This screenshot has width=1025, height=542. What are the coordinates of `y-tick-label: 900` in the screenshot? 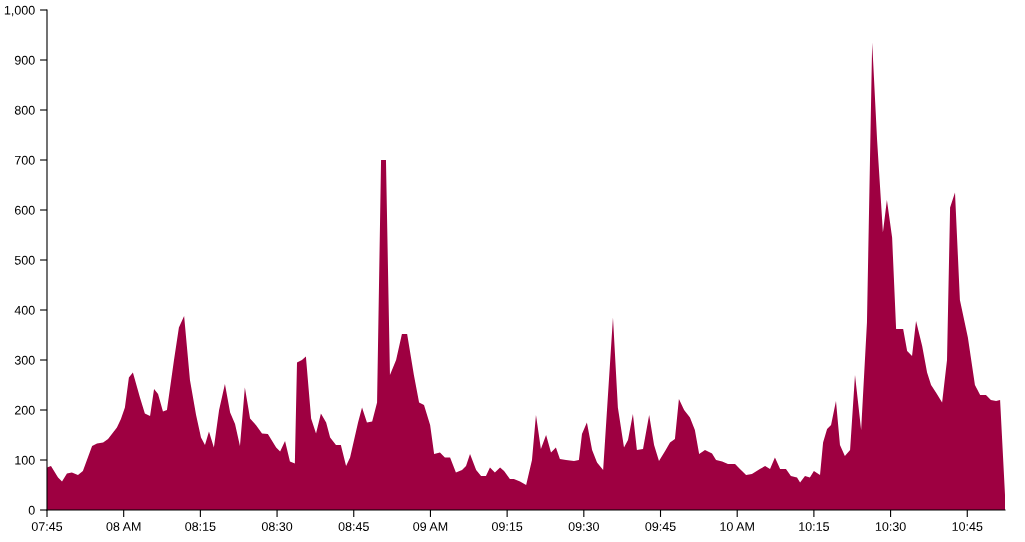 It's located at (24, 60).